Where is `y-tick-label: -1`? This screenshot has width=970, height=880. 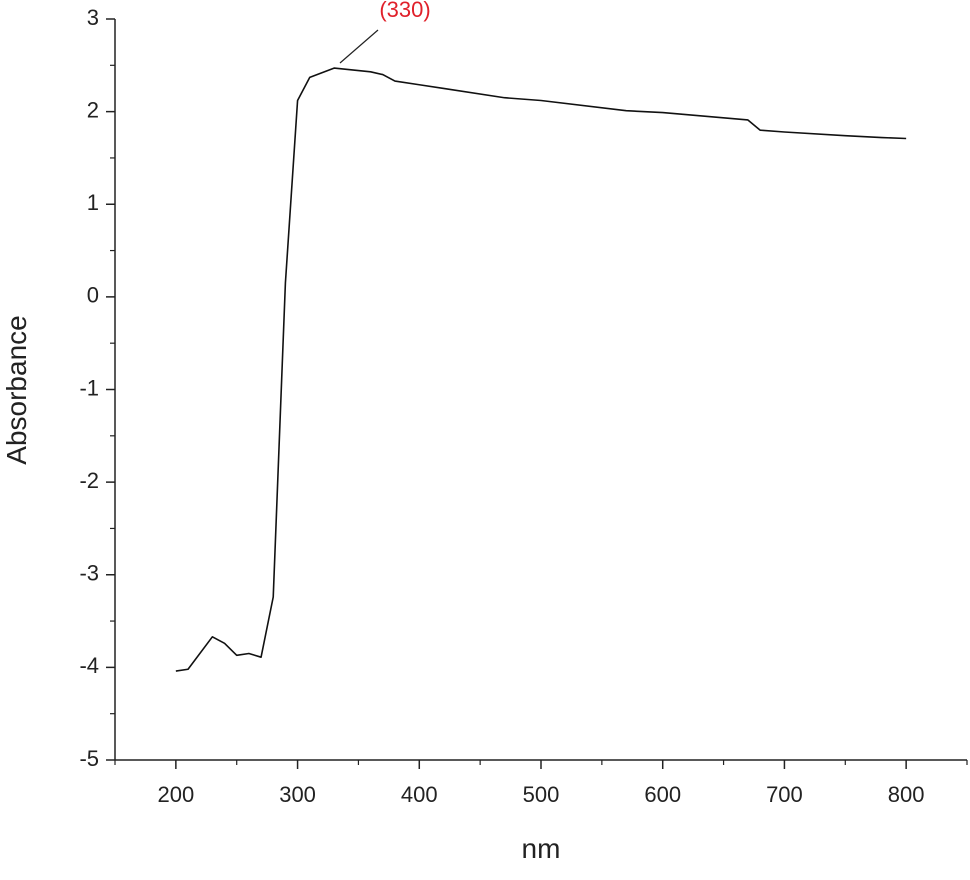
y-tick-label: -1 is located at coordinates (89, 387).